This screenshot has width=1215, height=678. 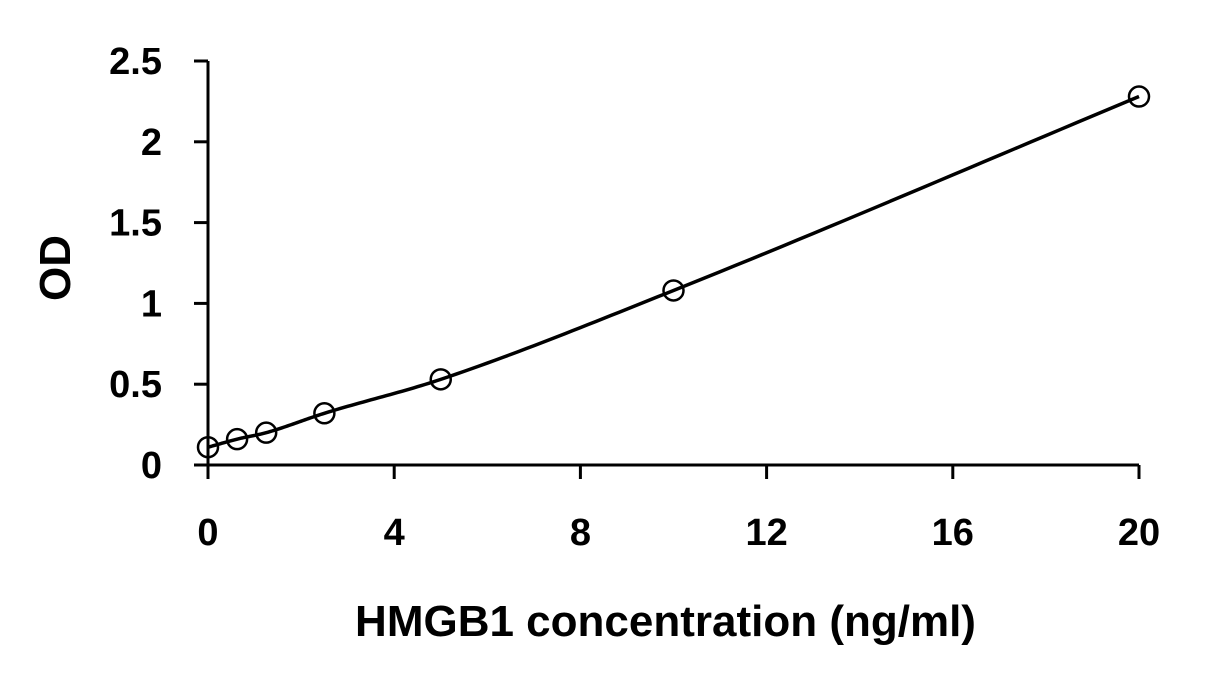 What do you see at coordinates (665, 621) in the screenshot?
I see `x-axis-title: HMGB1 concentration (ng/ml)` at bounding box center [665, 621].